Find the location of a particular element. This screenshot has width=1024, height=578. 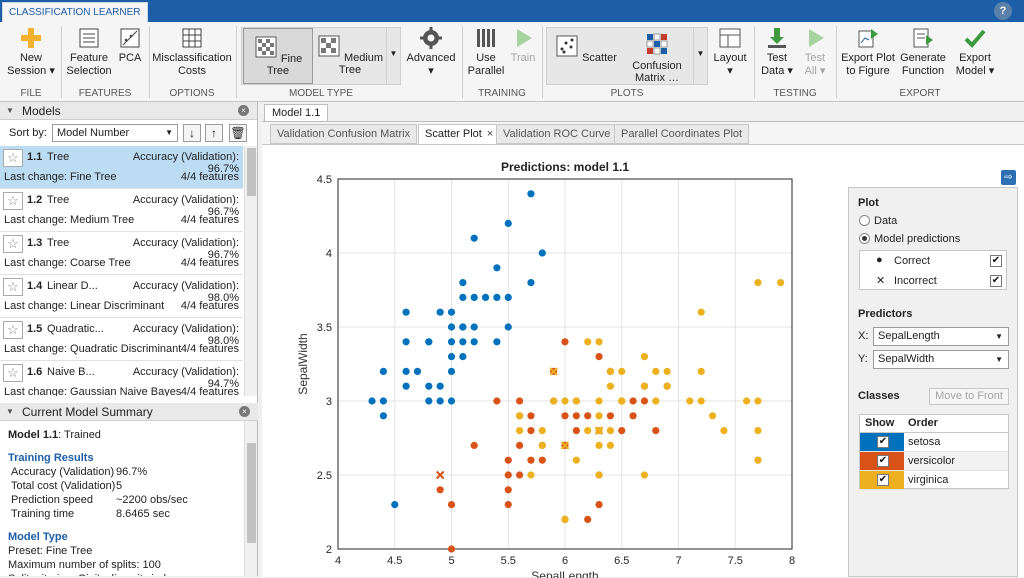

tab-validation-confusion-matrix: Validation Confusion Matrix is located at coordinates (344, 134).